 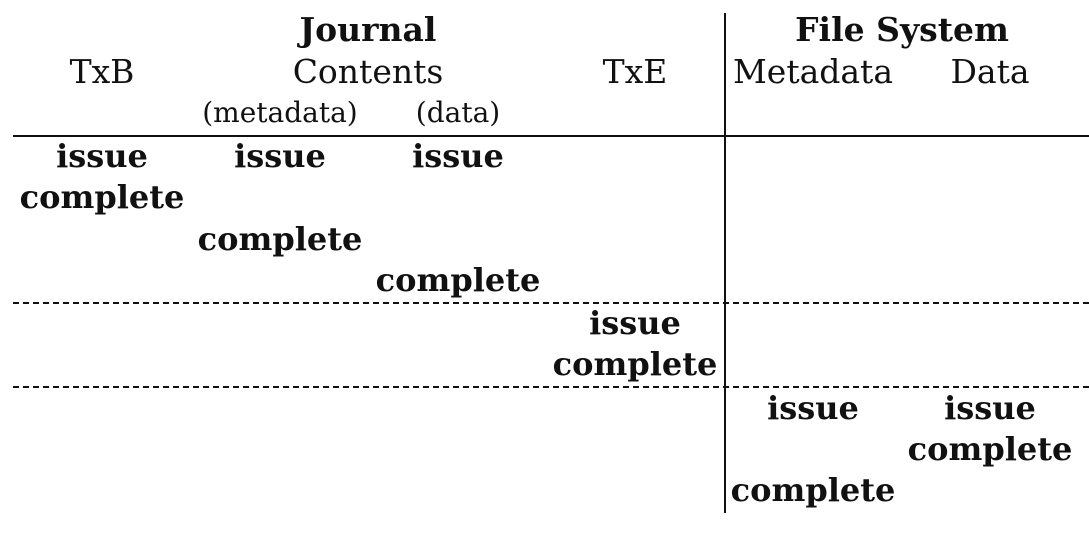 What do you see at coordinates (635, 323) in the screenshot?
I see `txe-issue: issue` at bounding box center [635, 323].